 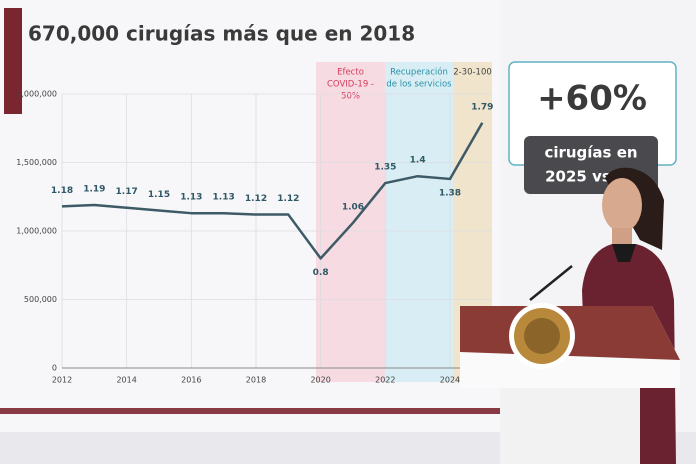 I want to click on band-label: Recuperación, so click(x=419, y=72).